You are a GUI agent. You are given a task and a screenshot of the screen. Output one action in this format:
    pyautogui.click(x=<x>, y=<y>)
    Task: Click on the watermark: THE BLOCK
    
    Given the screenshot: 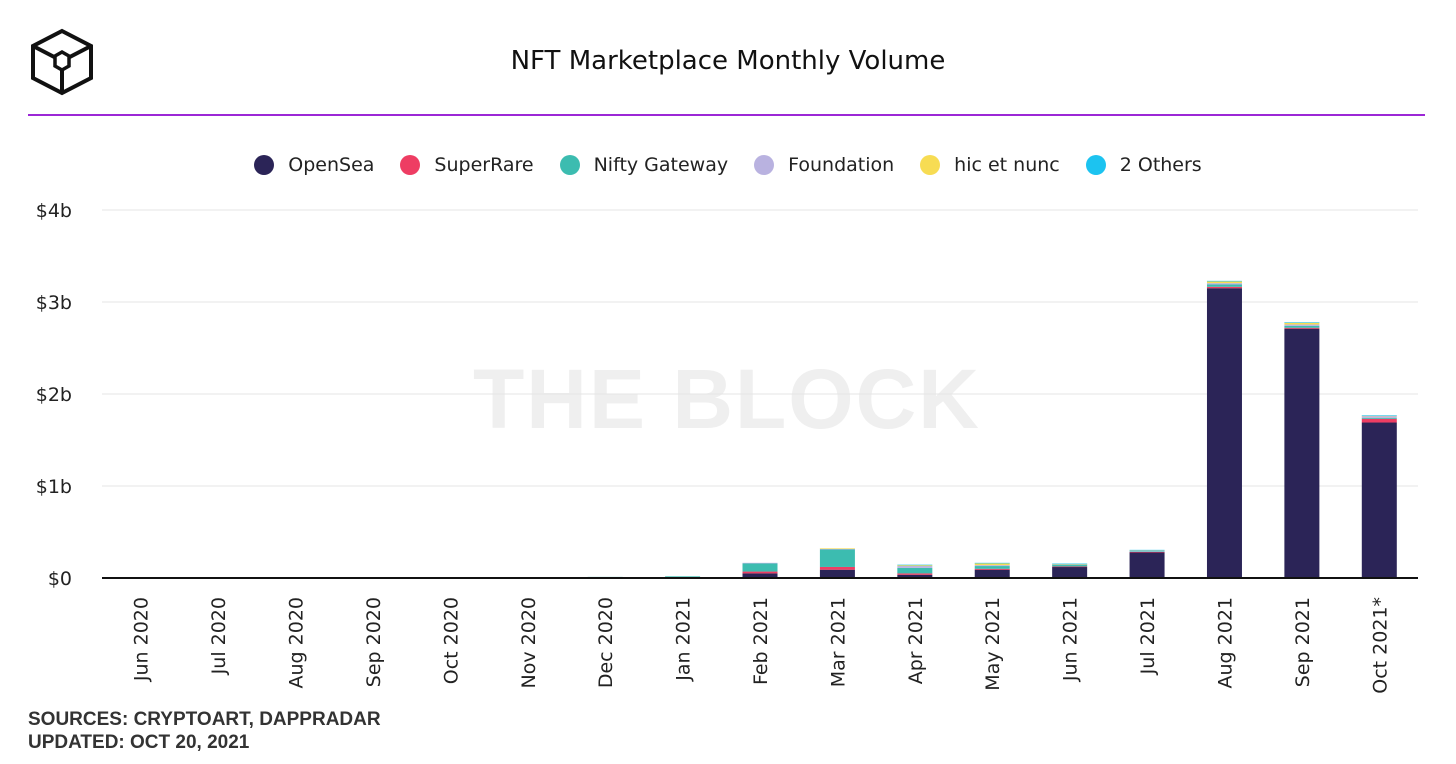 What is the action you would take?
    pyautogui.click(x=727, y=399)
    